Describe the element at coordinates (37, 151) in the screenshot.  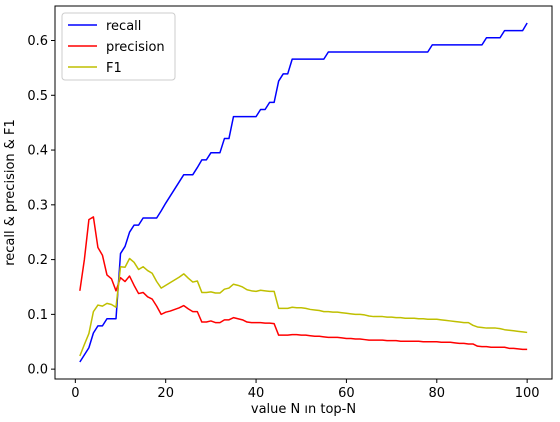
I see `y-tick-label: 0.4` at that location.